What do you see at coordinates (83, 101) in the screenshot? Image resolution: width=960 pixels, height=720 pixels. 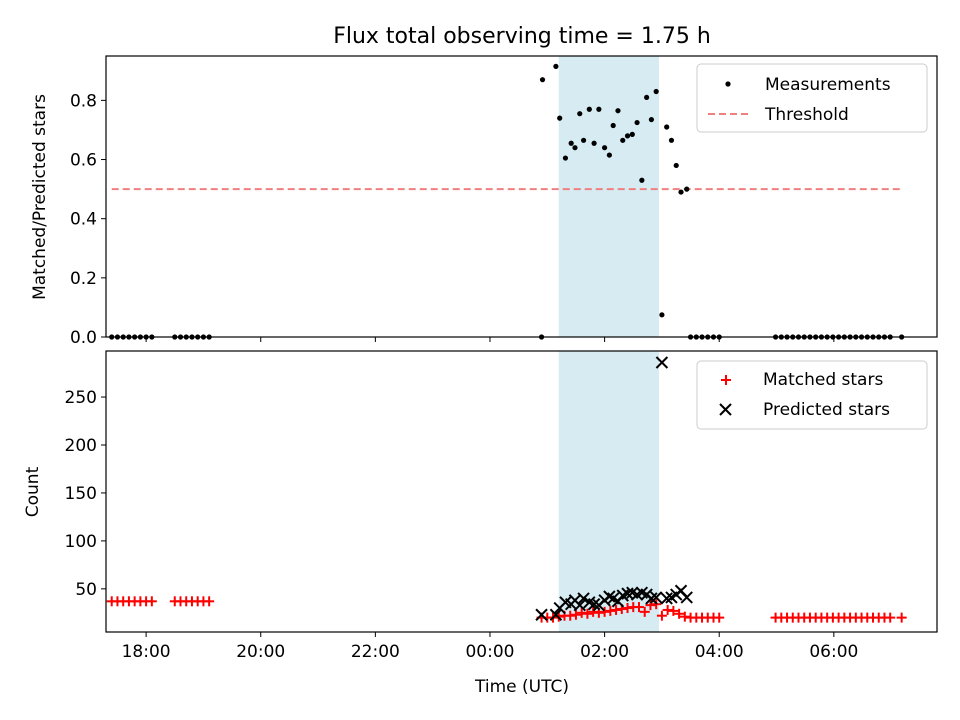 I see `top-y-tick-label: 0.8` at bounding box center [83, 101].